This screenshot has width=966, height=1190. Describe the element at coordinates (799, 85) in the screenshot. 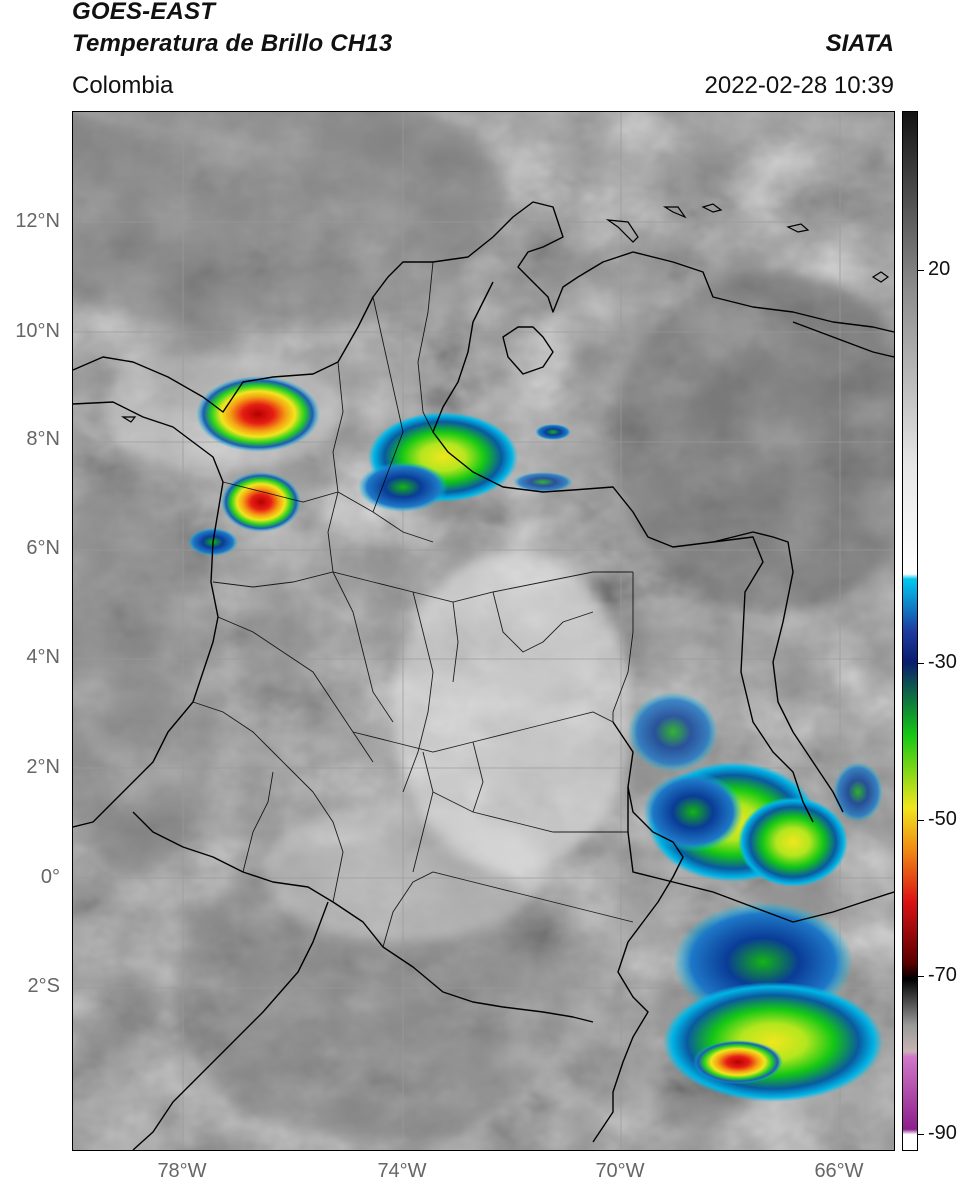

I see `timestamp-label: 2022-02-28 10:39` at that location.